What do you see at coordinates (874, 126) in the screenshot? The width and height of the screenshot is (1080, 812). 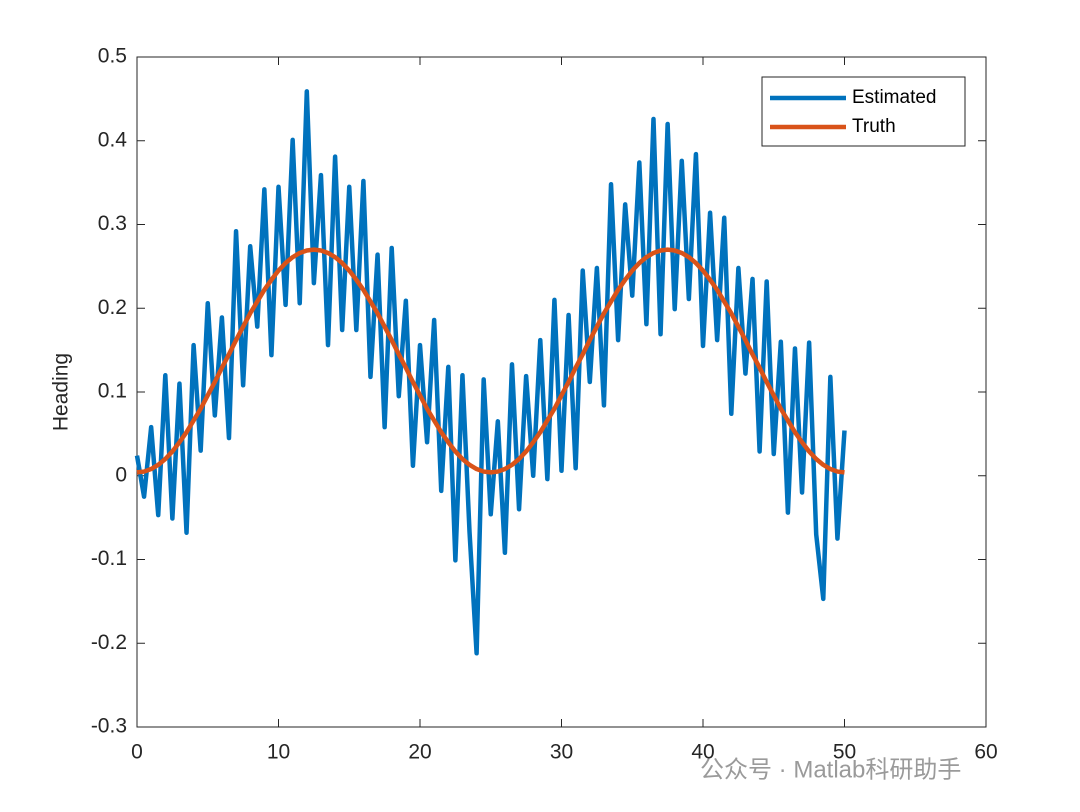 I see `legend-label: Truth` at bounding box center [874, 126].